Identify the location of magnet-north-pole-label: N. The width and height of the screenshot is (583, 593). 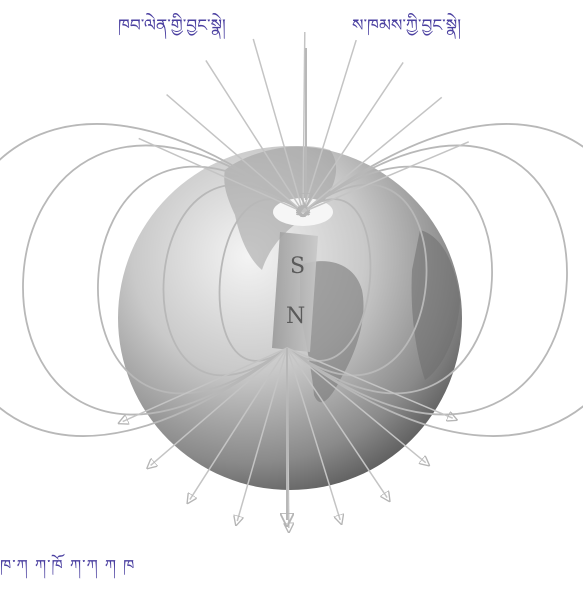
(296, 316).